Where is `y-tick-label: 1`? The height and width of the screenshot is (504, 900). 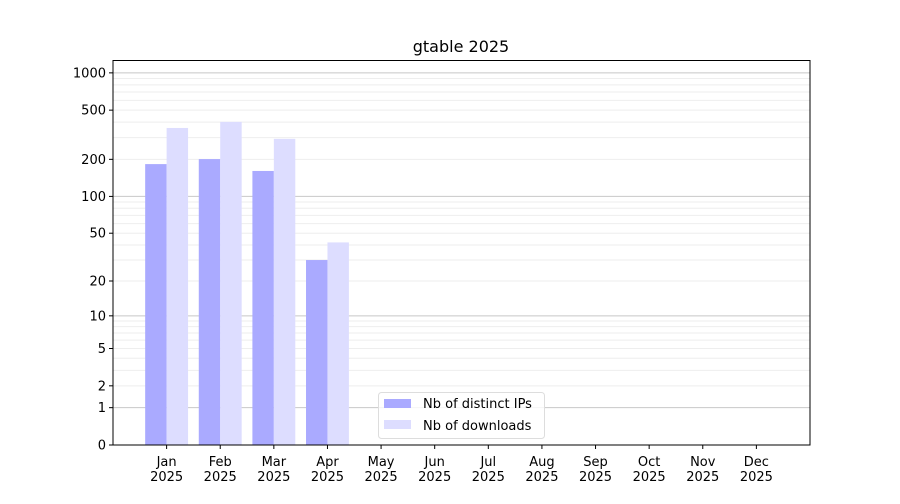
y-tick-label: 1 is located at coordinates (102, 408).